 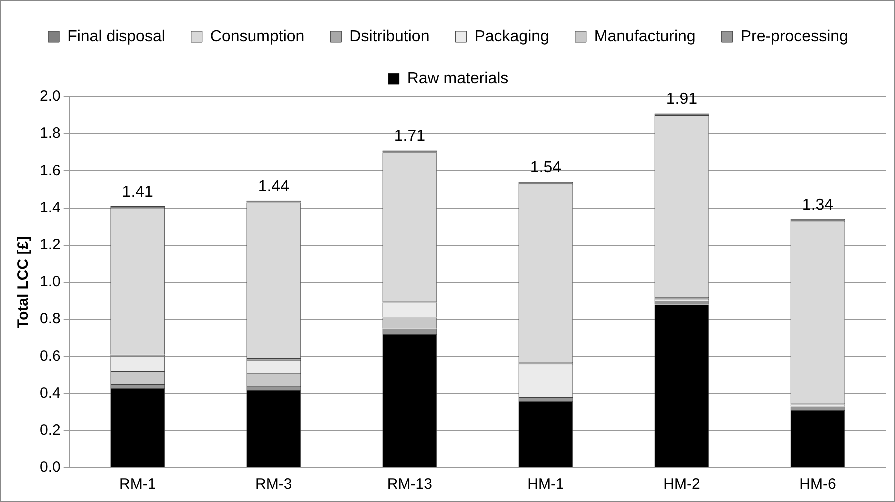 I want to click on y-tick-label: 0.0, so click(x=50, y=467).